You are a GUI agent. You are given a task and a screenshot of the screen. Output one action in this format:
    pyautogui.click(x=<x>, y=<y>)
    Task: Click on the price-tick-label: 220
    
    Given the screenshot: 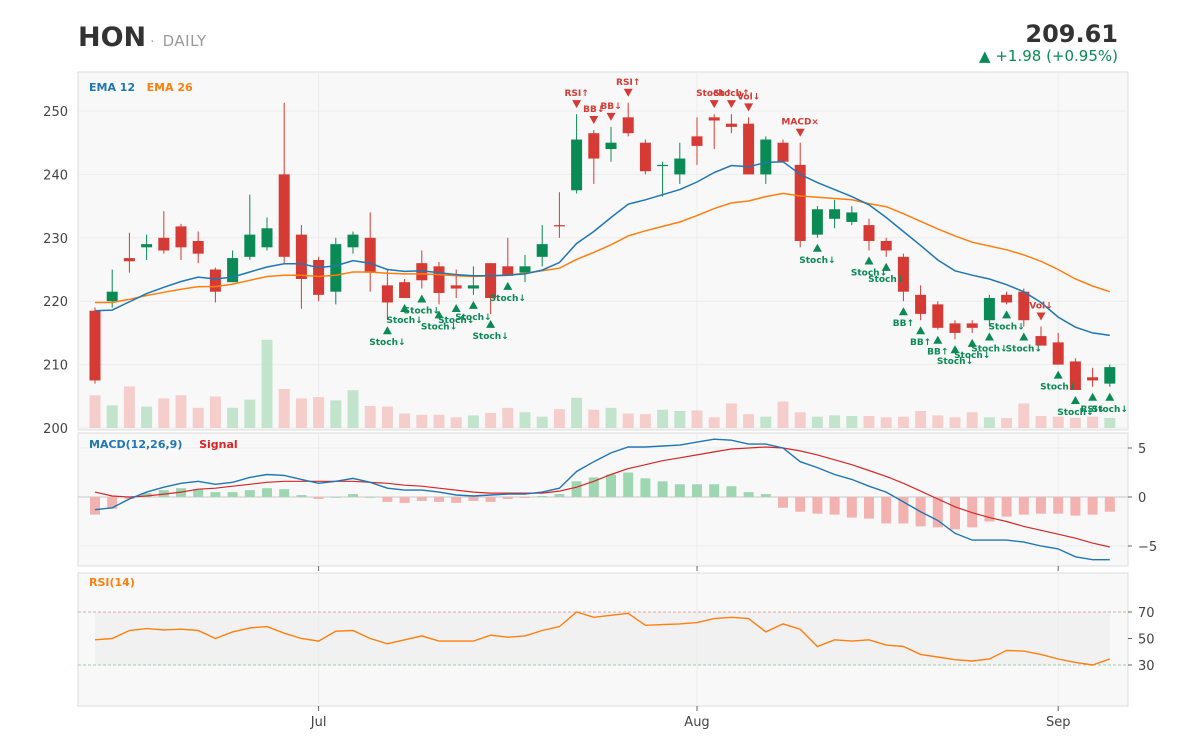 What is the action you would take?
    pyautogui.click(x=55, y=302)
    